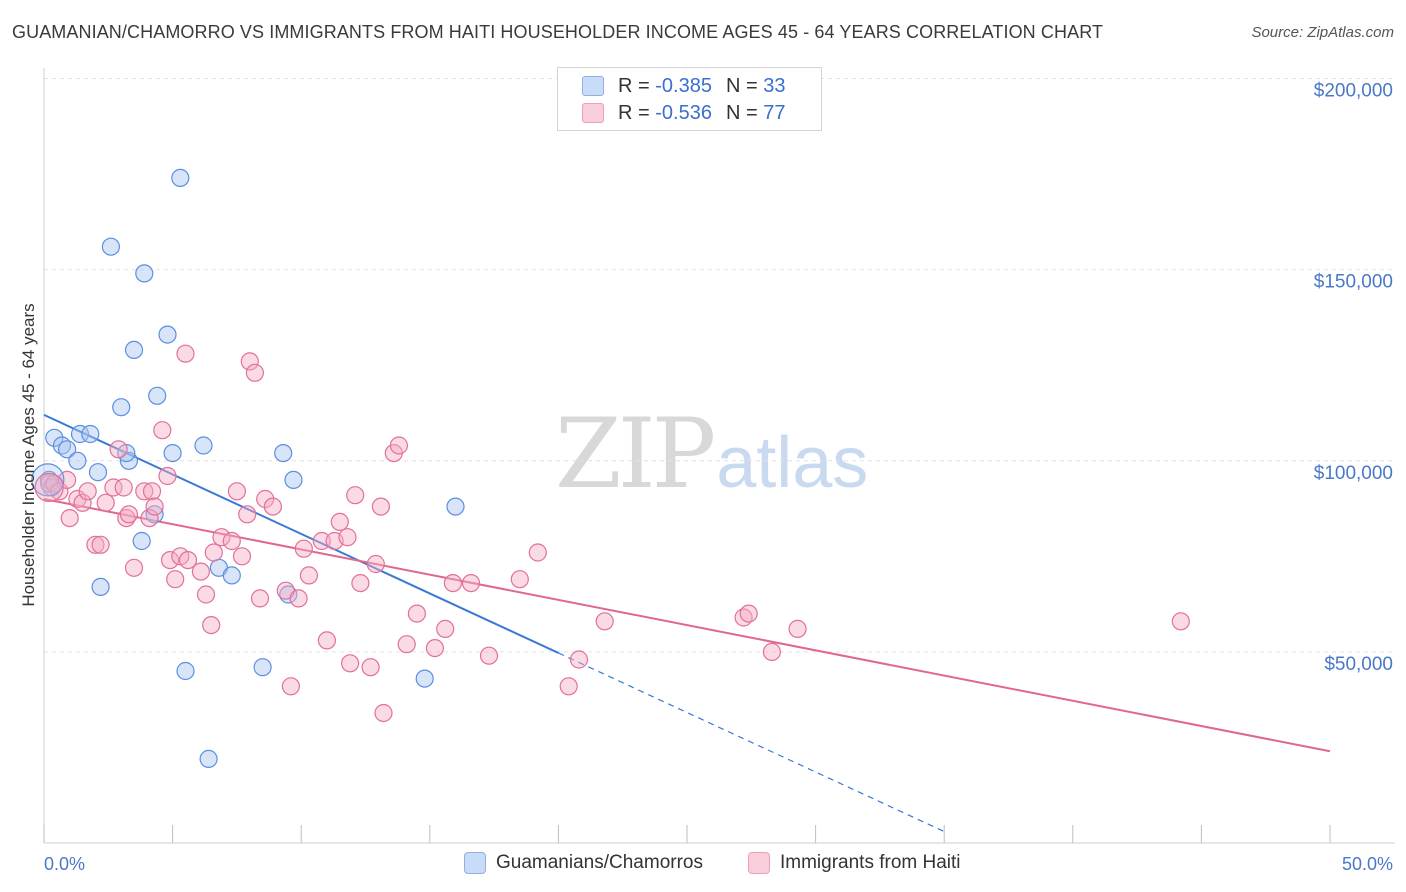 The width and height of the screenshot is (1406, 892). Describe the element at coordinates (683, 112) in the screenshot. I see `legend-r-value: -0.536` at that location.